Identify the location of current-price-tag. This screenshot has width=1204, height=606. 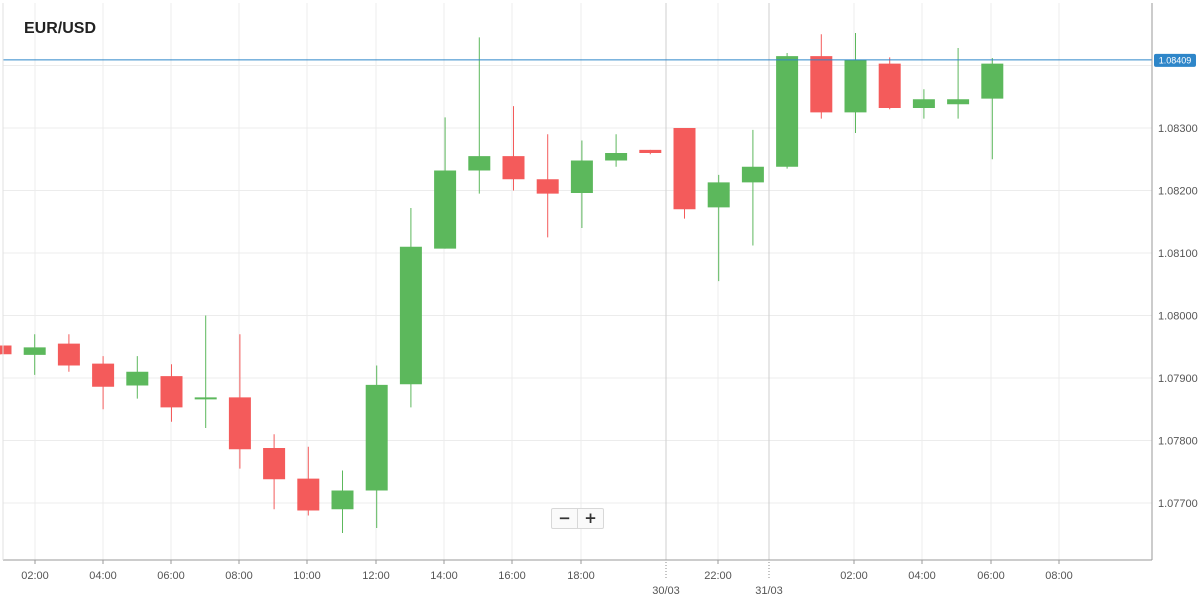
(1175, 60).